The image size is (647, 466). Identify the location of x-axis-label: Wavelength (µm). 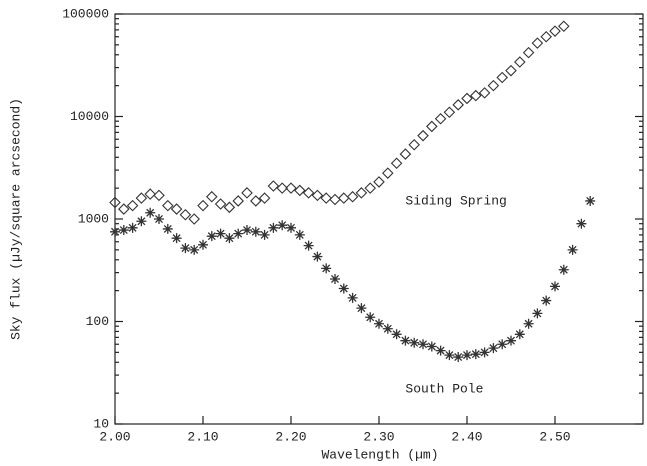
(379, 454).